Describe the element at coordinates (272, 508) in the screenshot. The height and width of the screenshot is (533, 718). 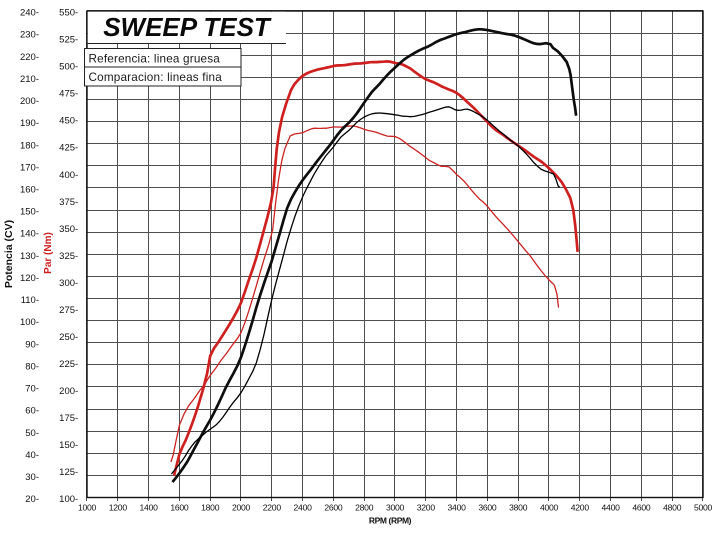
I see `svg-text: 2200` at that location.